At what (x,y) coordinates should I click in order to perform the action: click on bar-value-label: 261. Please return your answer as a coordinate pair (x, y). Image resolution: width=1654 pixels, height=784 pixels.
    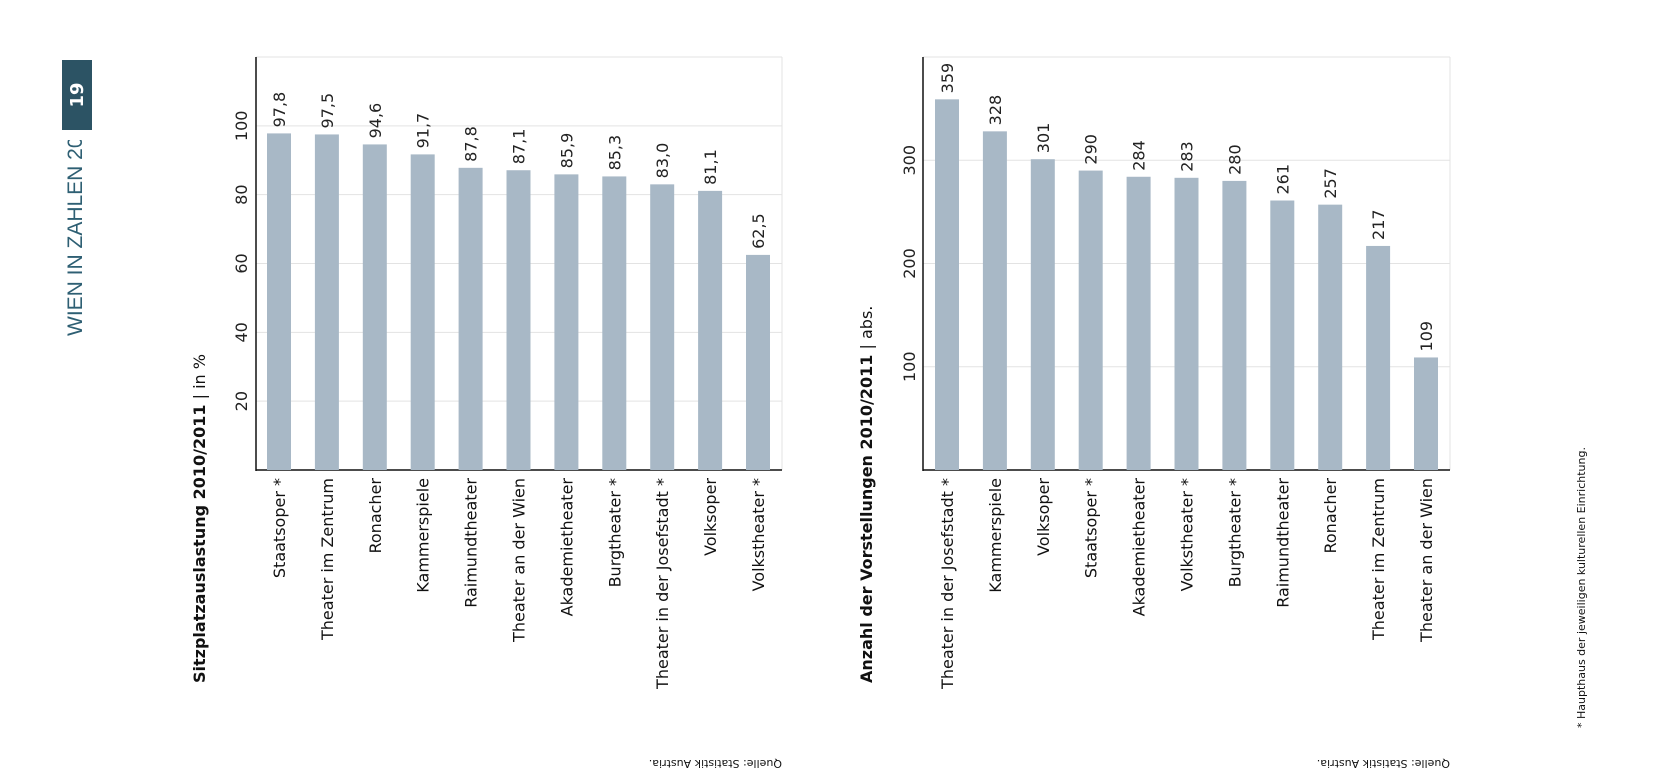
    Looking at the image, I should click on (1282, 179).